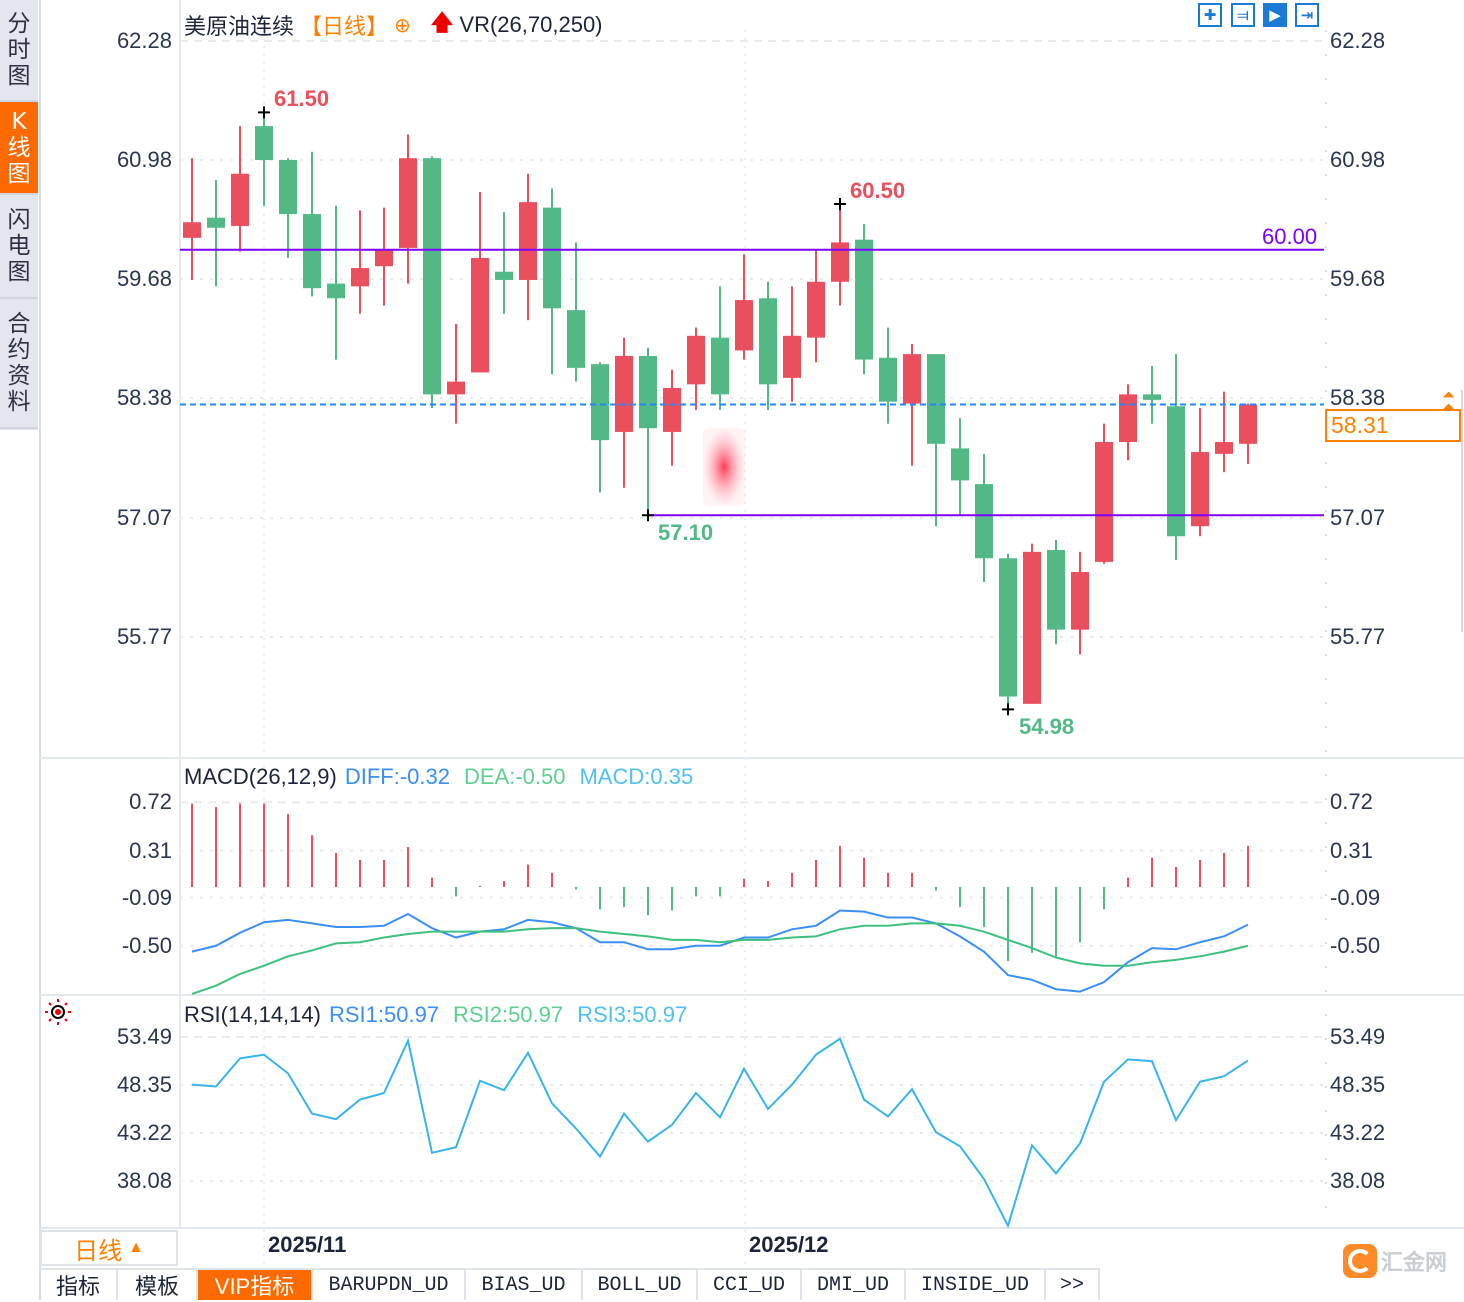 Image resolution: width=1464 pixels, height=1302 pixels. I want to click on dea-value: DEA:-0.50, so click(514, 776).